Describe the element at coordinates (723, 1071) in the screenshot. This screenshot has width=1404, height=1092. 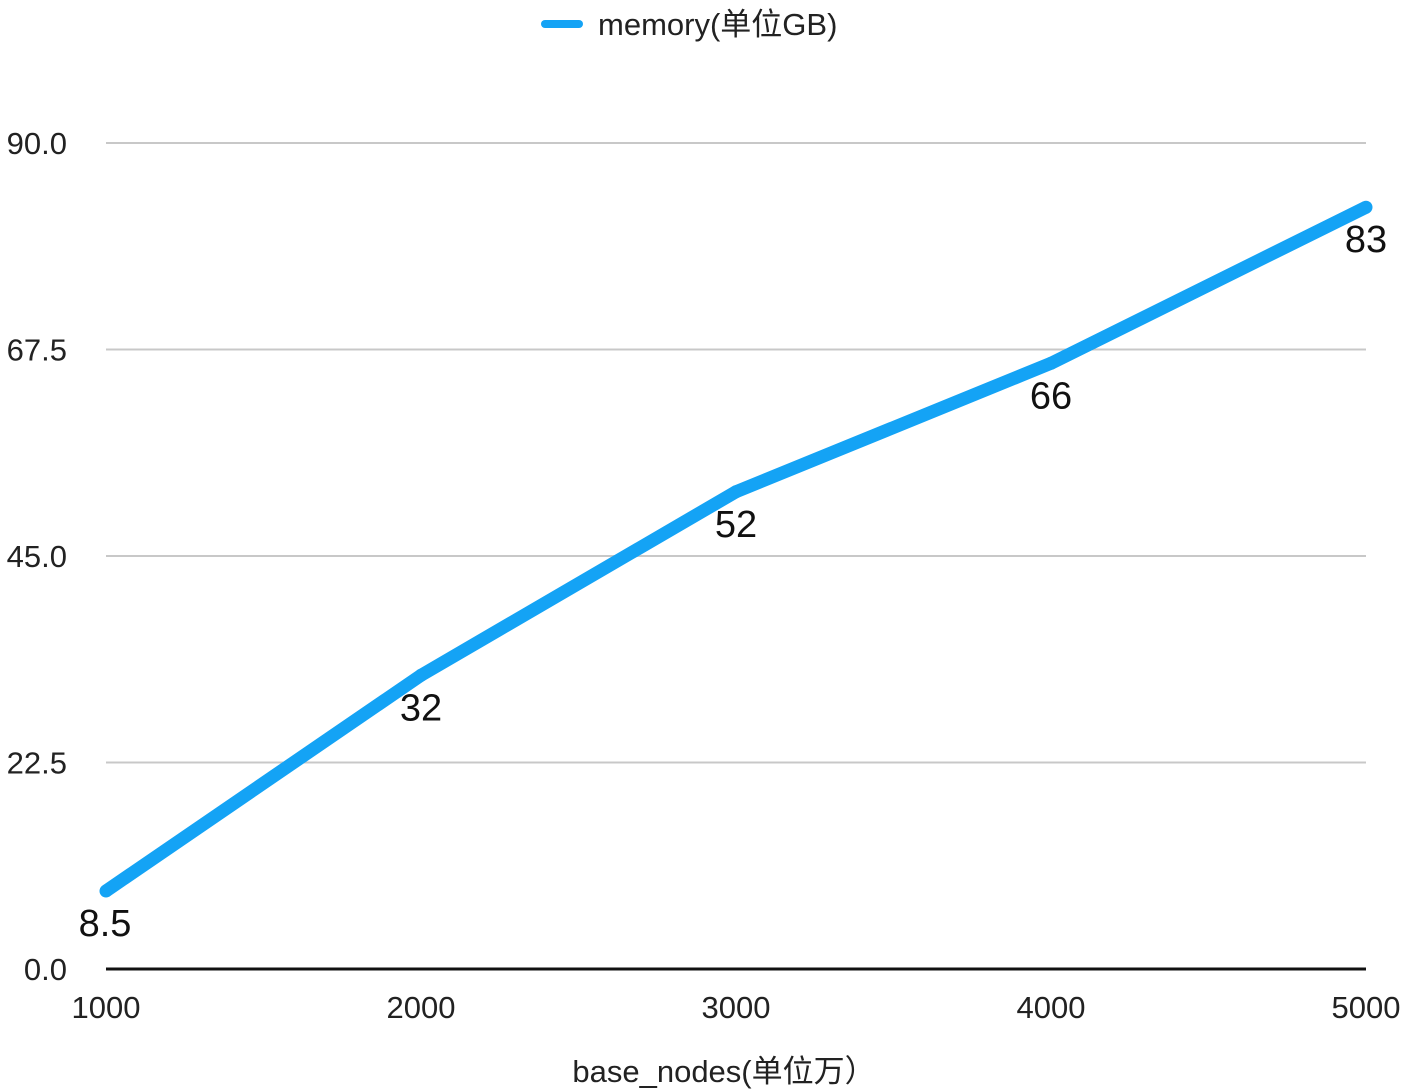
I see `x-axis-title: base_nodes(单位万）` at that location.